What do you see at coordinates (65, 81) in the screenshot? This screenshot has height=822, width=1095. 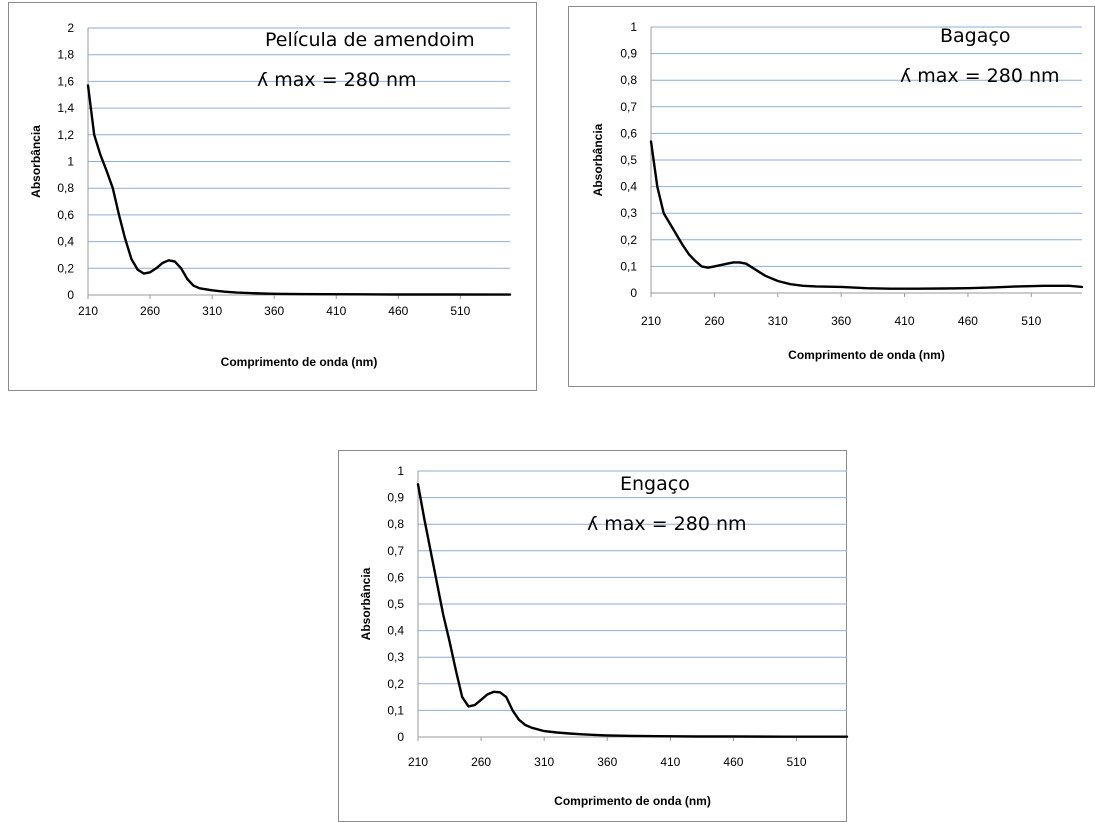 I see `y-tick-label: 1,6` at bounding box center [65, 81].